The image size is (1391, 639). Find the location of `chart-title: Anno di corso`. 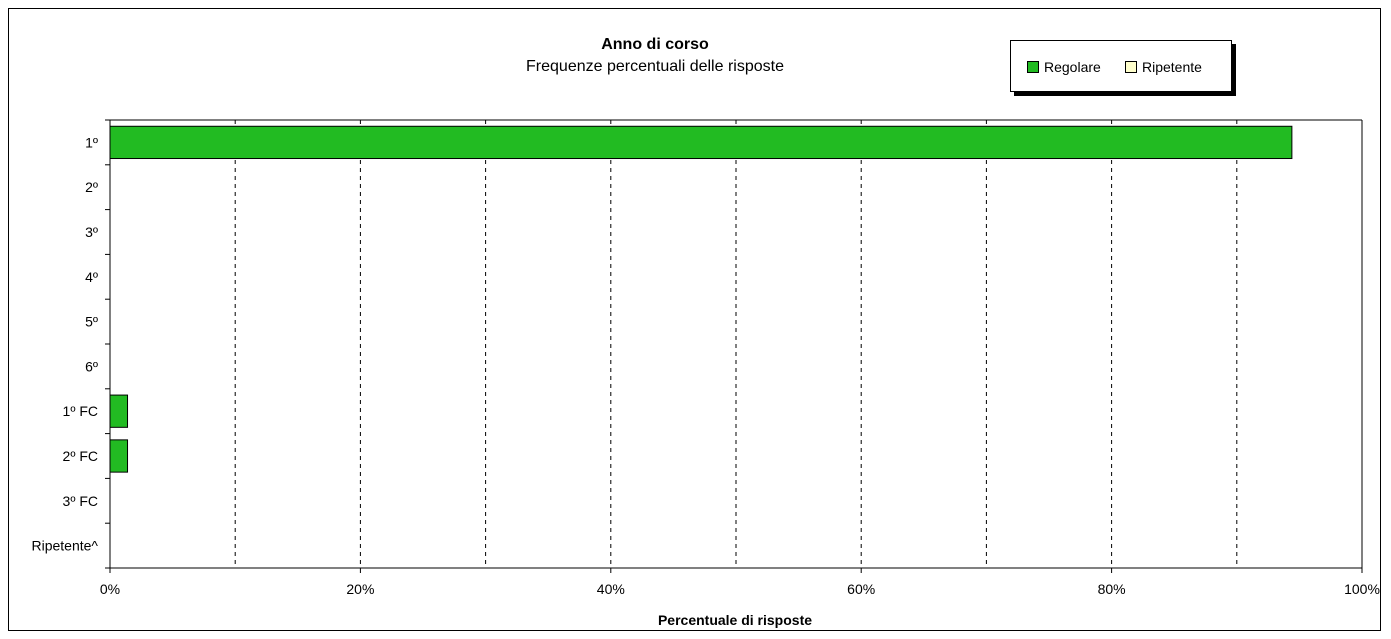

chart-title: Anno di corso is located at coordinates (655, 44).